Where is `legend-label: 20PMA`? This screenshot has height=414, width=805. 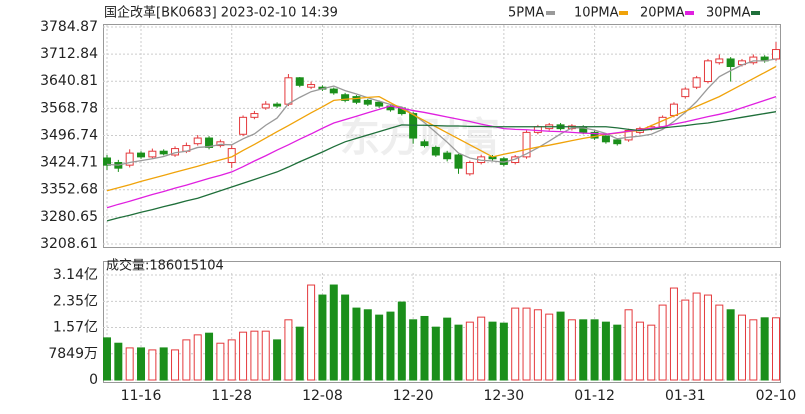
legend-label: 20PMA is located at coordinates (662, 13).